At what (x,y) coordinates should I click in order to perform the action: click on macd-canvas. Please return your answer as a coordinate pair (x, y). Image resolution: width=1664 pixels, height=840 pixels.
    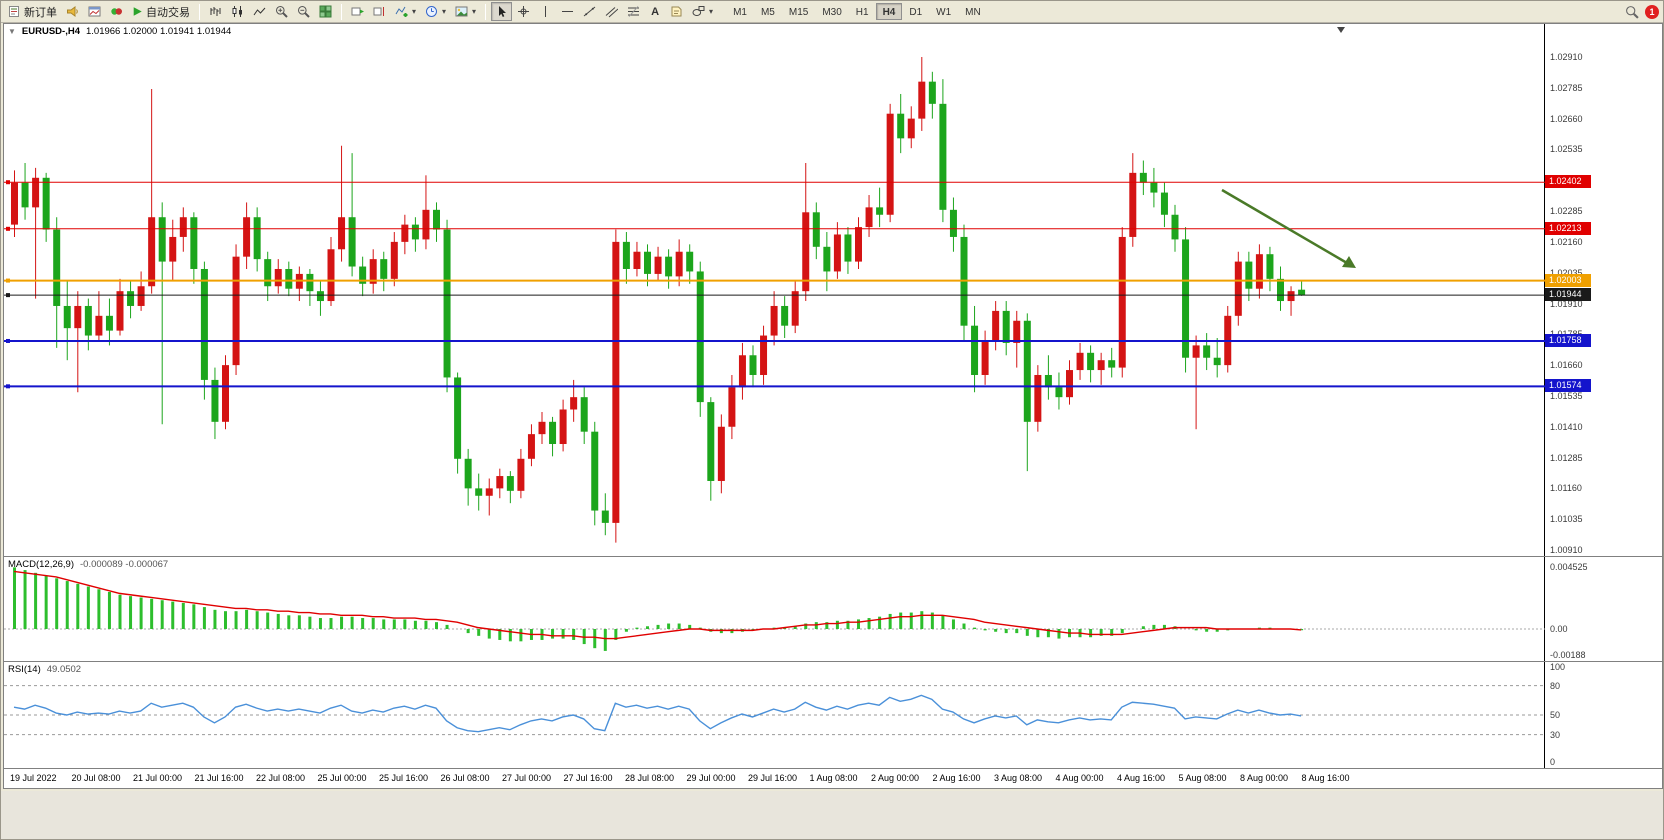
    Looking at the image, I should click on (774, 609).